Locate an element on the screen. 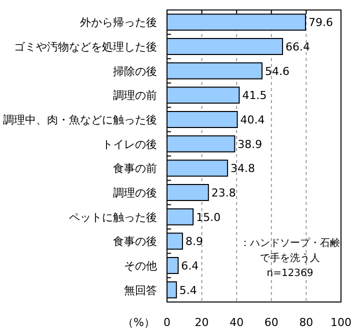  data-label: 41.5 is located at coordinates (254, 95).